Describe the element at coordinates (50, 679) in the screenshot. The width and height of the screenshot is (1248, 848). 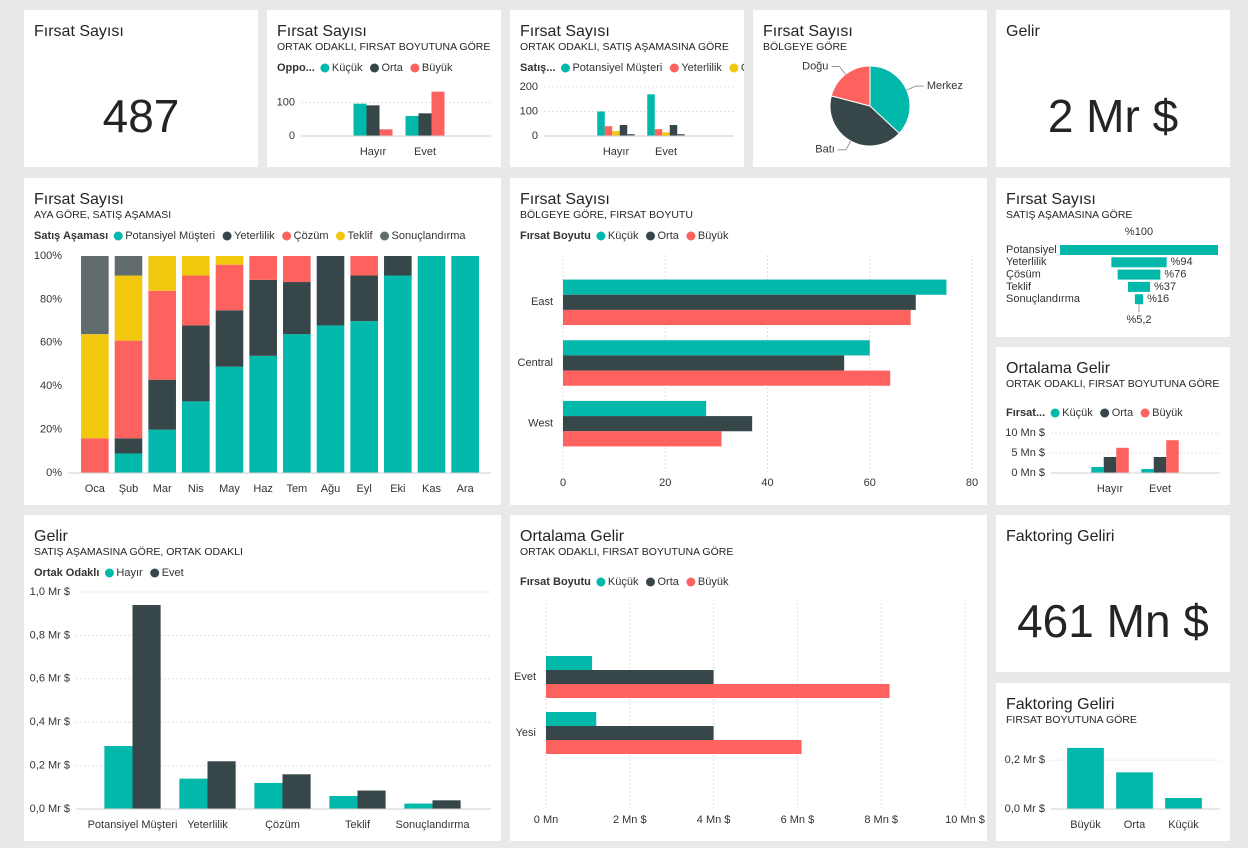
I see `y-tick-label: 0,6 Mr $` at that location.